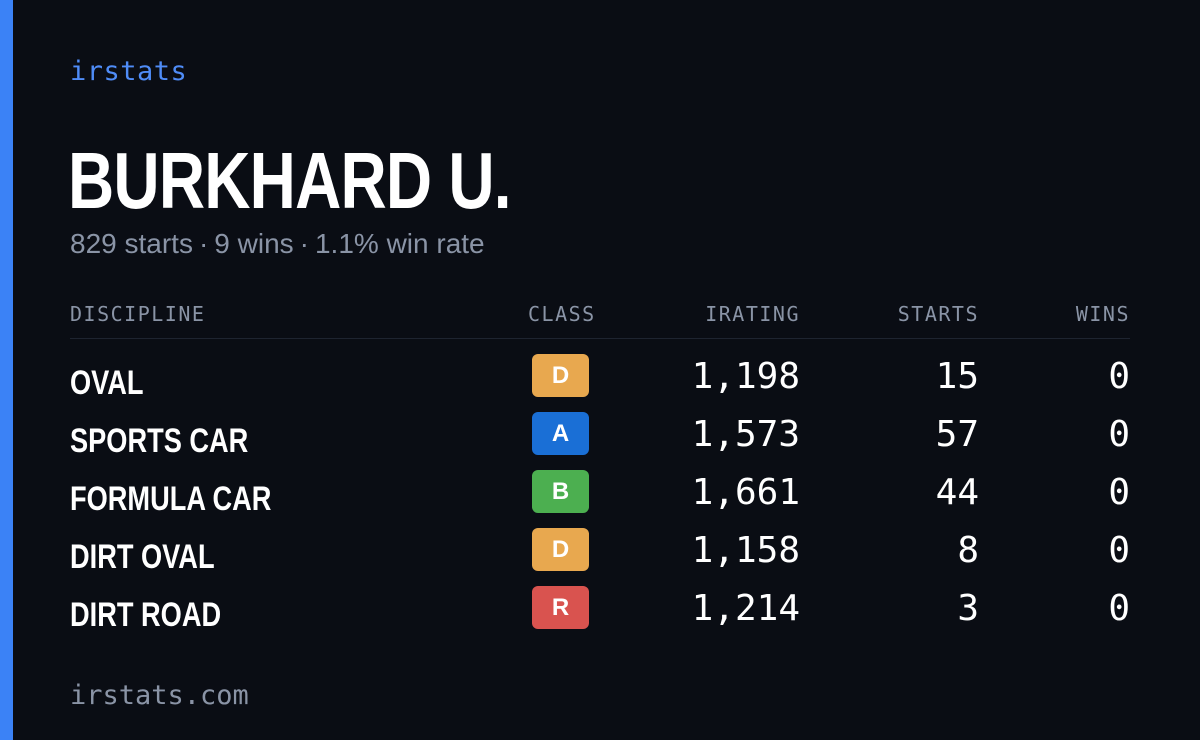 This screenshot has width=1200, height=740. I want to click on irating-value: 1,158, so click(745, 550).